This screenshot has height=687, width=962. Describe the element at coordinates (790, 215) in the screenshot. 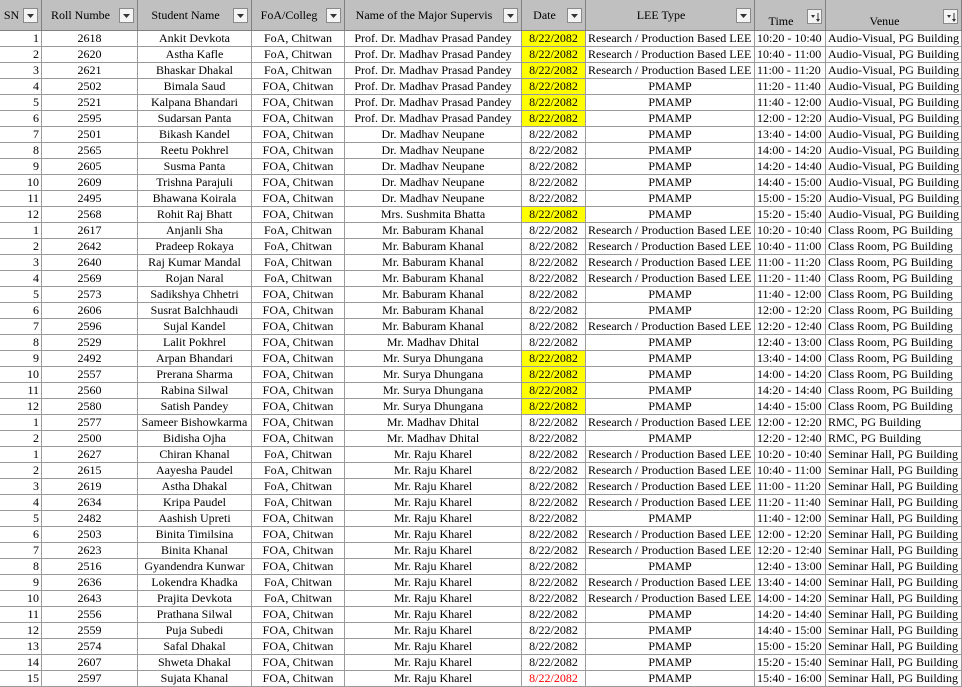

I see `time-cell: 15:20 - 15:40` at that location.